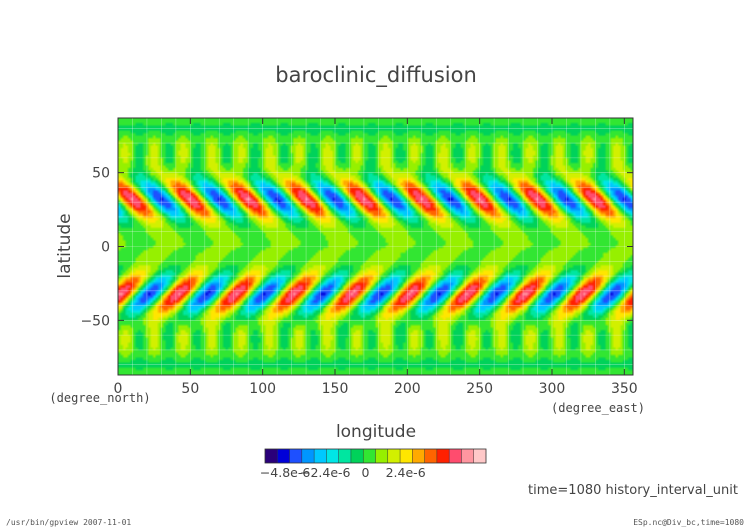 The image size is (752, 532). Describe the element at coordinates (688, 522) in the screenshot. I see `footer-right: ESp.nc@Div_bc,time=1080` at that location.